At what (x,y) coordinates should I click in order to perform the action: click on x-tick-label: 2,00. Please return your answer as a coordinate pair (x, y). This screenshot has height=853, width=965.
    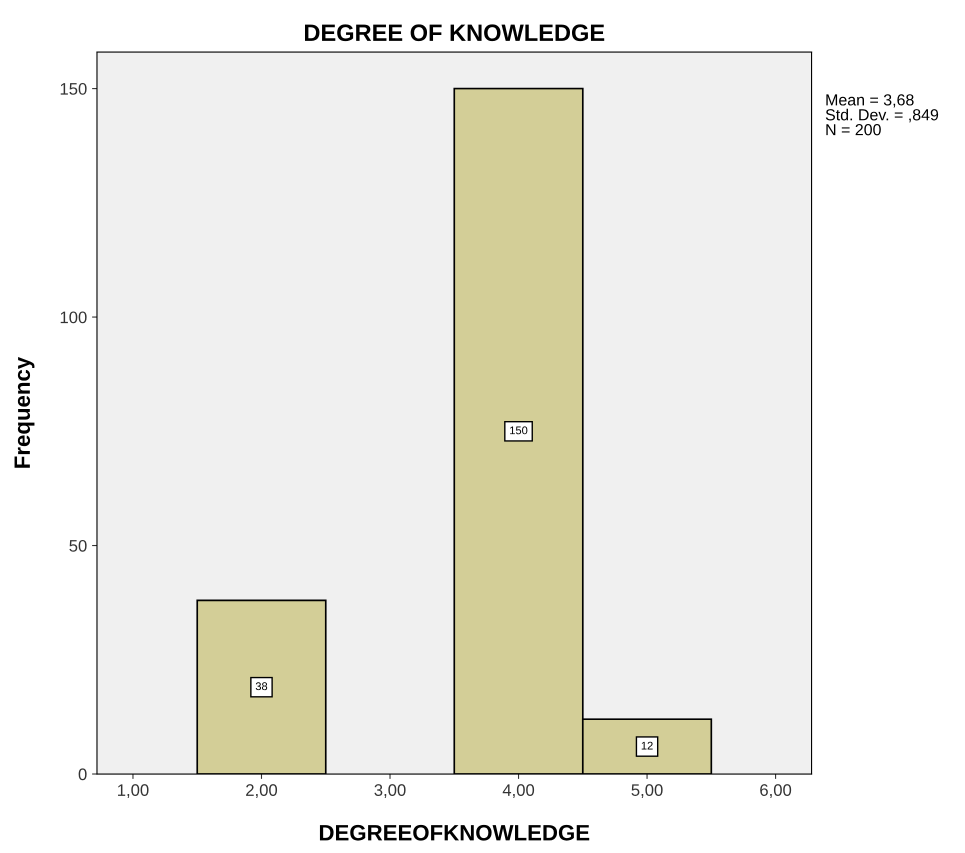
    Looking at the image, I should click on (262, 791).